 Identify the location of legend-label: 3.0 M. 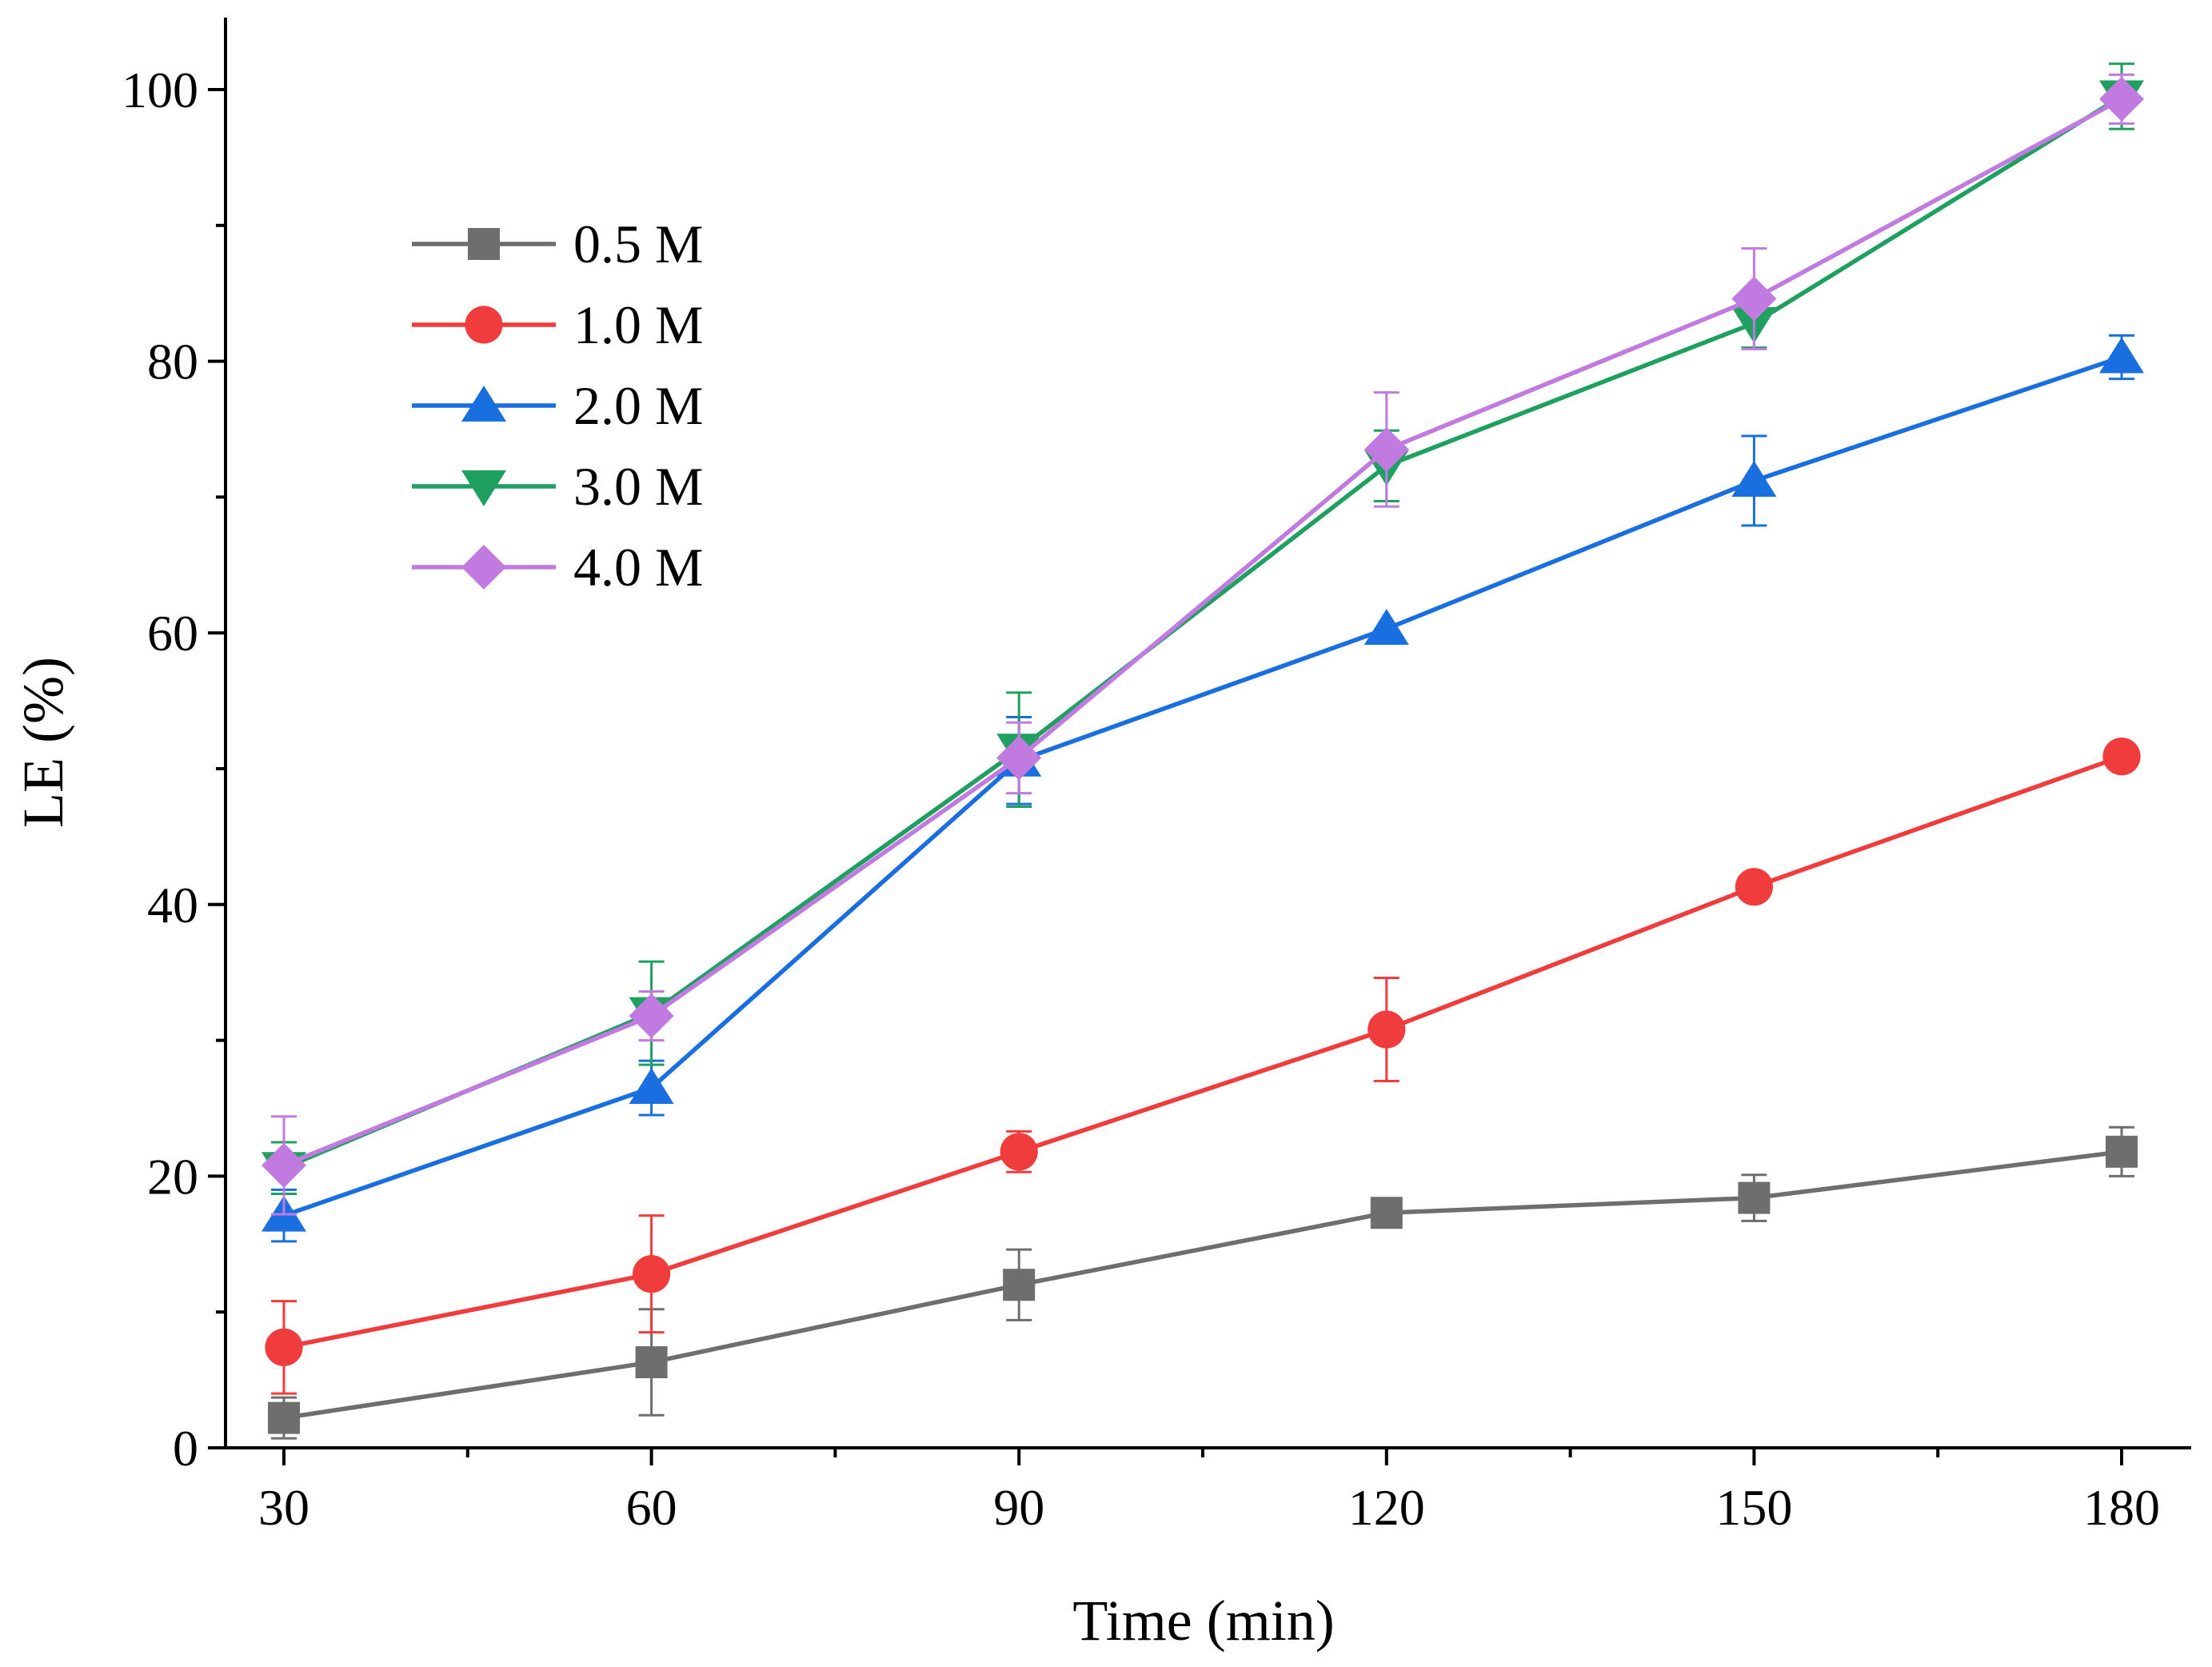
(638, 487).